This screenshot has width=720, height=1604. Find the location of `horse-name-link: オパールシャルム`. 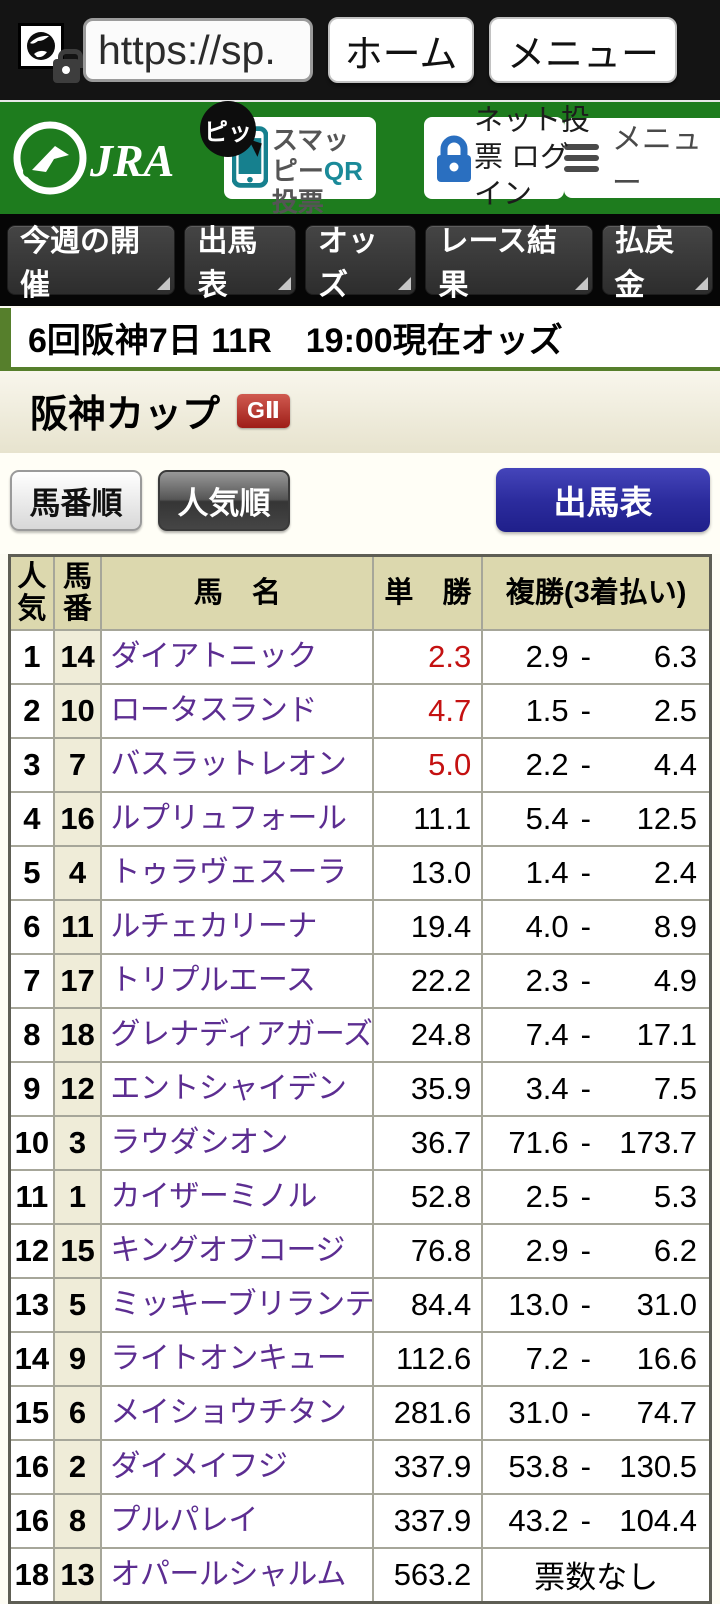

horse-name-link: オパールシャルム is located at coordinates (228, 1574).